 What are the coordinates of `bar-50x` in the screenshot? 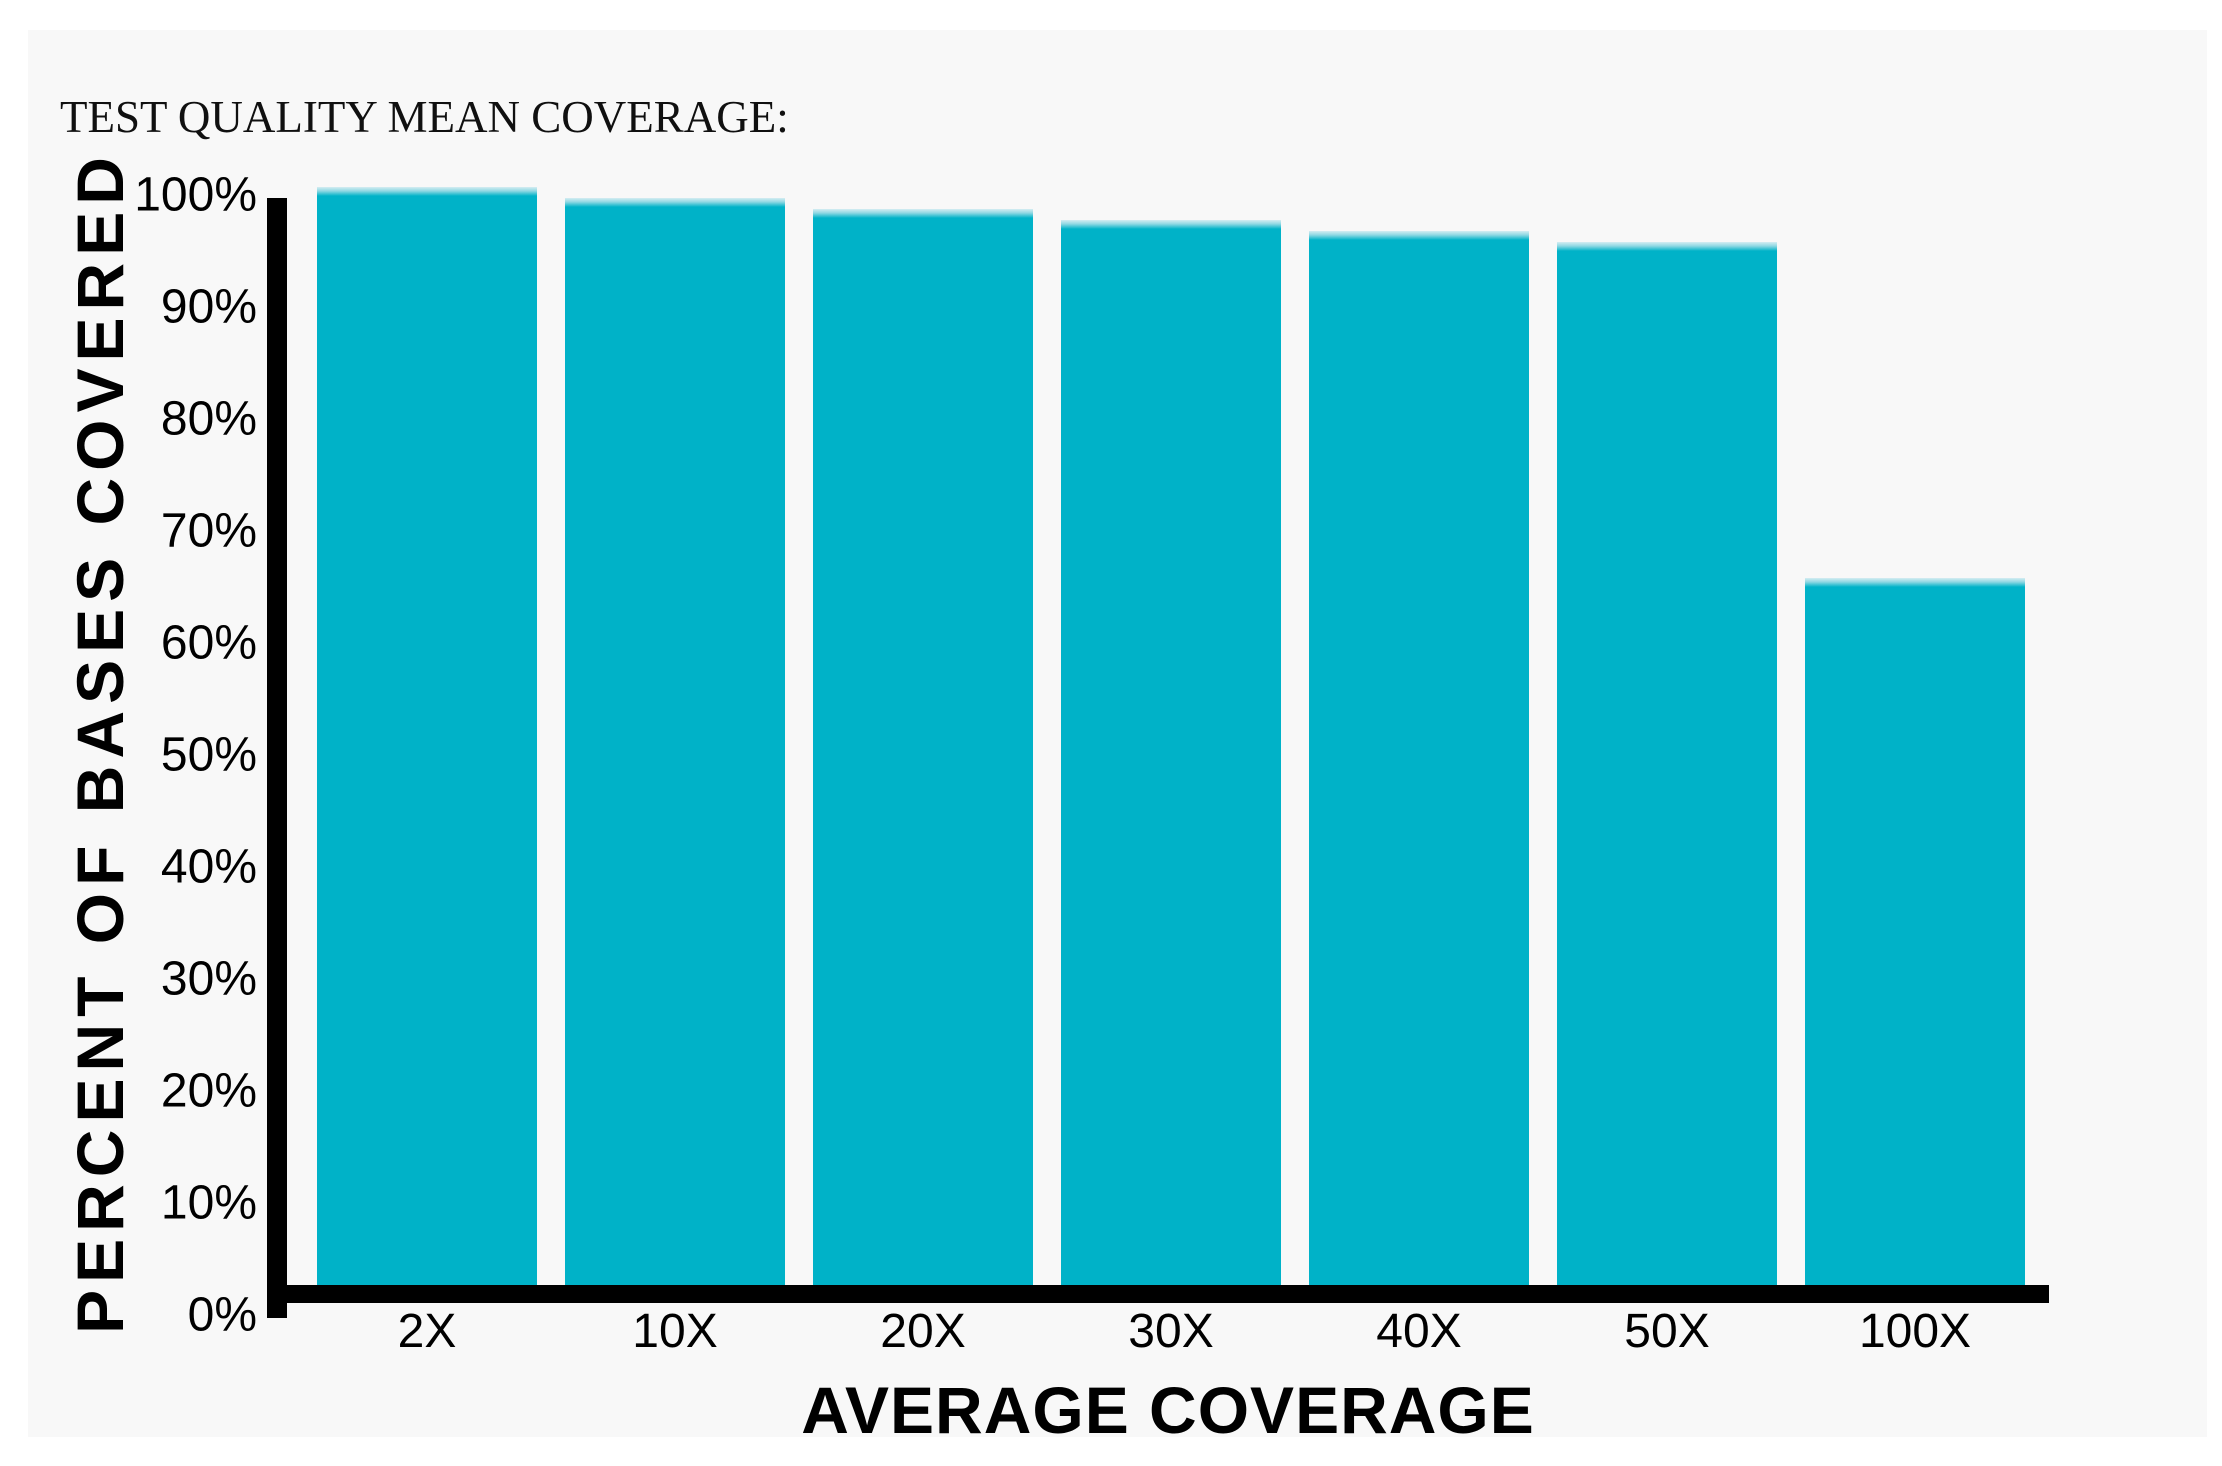 It's located at (1667, 763).